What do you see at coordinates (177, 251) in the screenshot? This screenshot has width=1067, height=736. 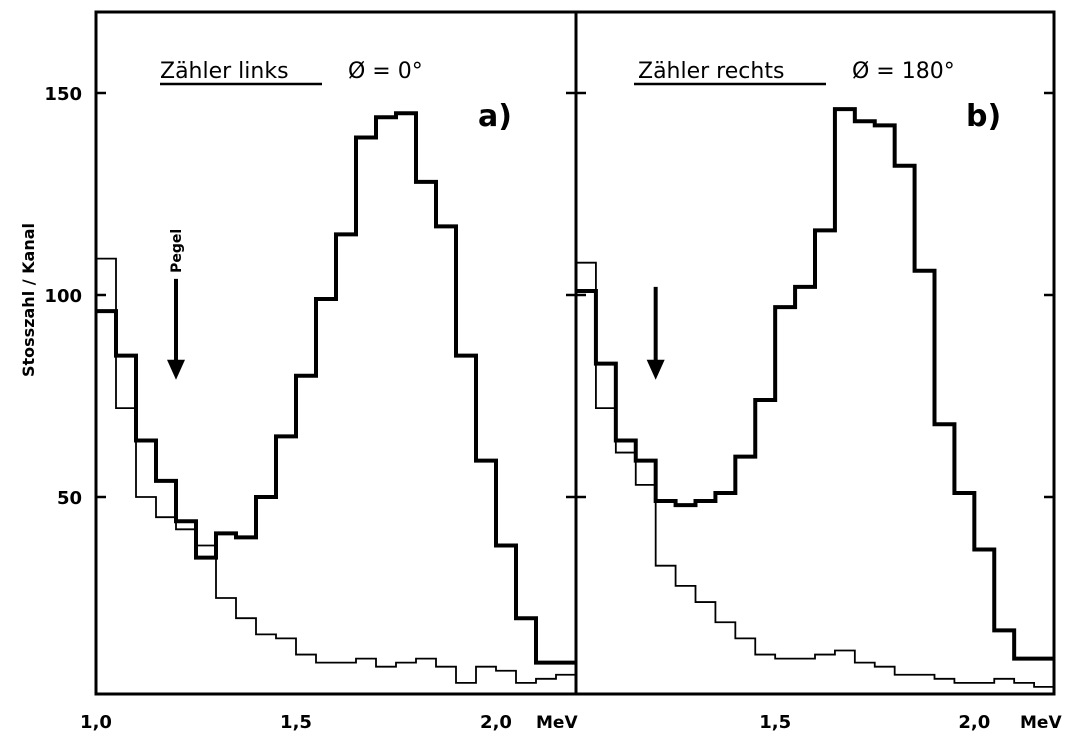 I see `arrow-label-pegel: Pegel` at bounding box center [177, 251].